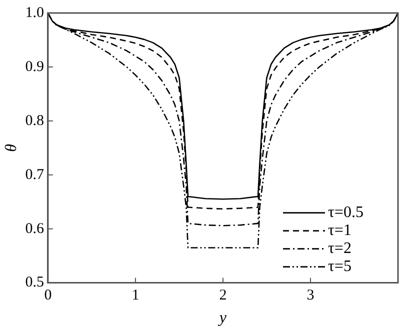  Describe the element at coordinates (340, 231) in the screenshot. I see `legend-label: τ=1` at that location.